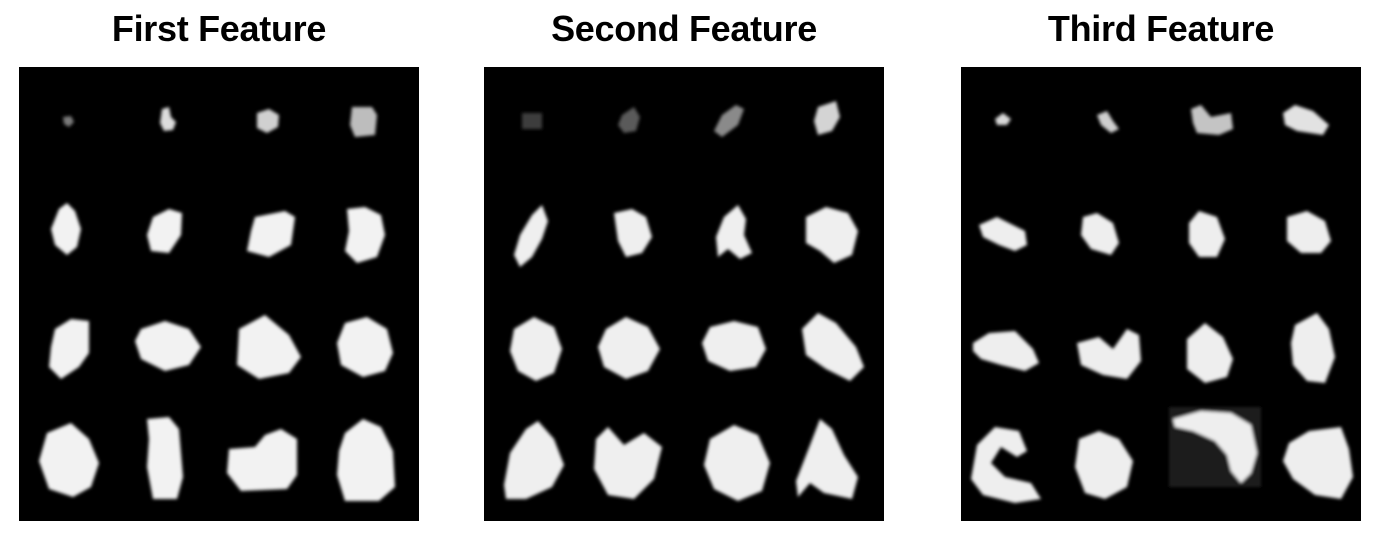 The width and height of the screenshot is (1400, 547). Describe the element at coordinates (684, 28) in the screenshot. I see `panel-title-second-feature: Second Feature` at that location.